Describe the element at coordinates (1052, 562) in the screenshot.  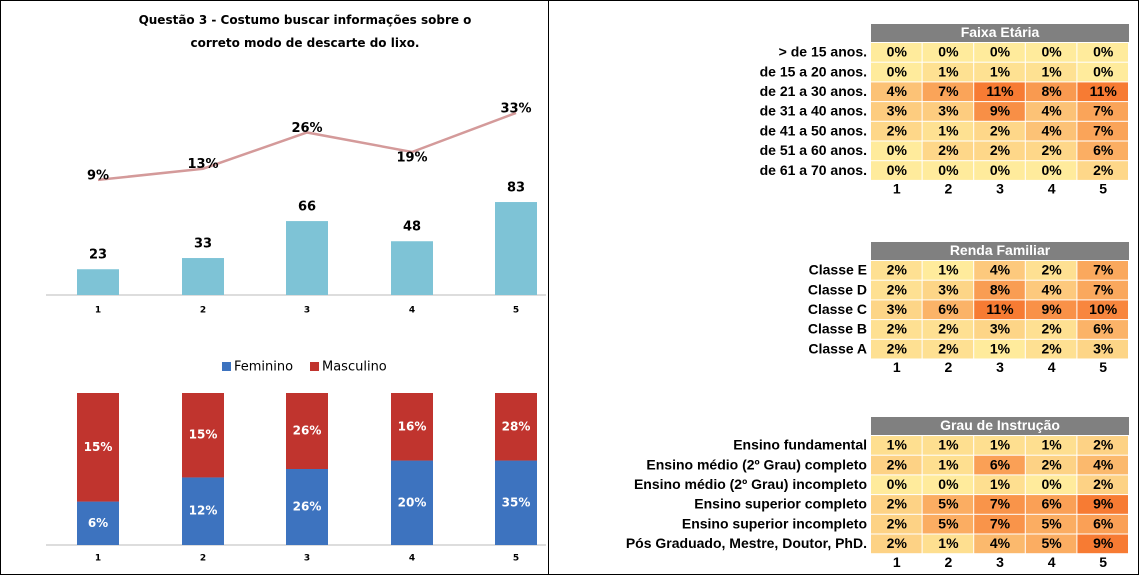
I see `column-label: 4` at that location.